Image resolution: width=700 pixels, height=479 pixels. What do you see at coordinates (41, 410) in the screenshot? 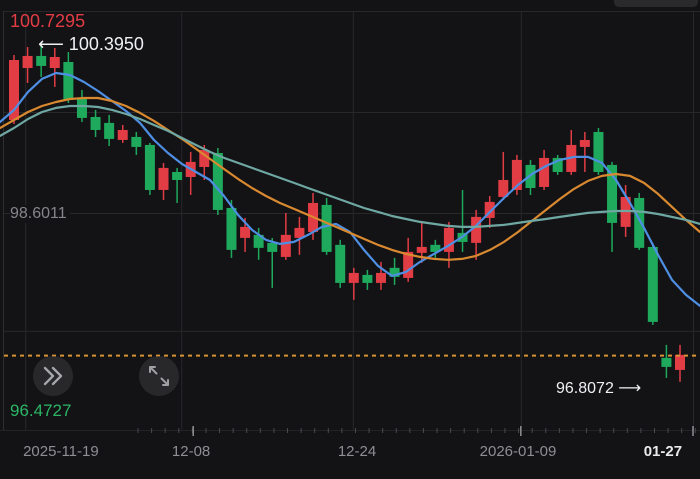
I see `price-label-lower-limit: 96.4727` at bounding box center [41, 410].